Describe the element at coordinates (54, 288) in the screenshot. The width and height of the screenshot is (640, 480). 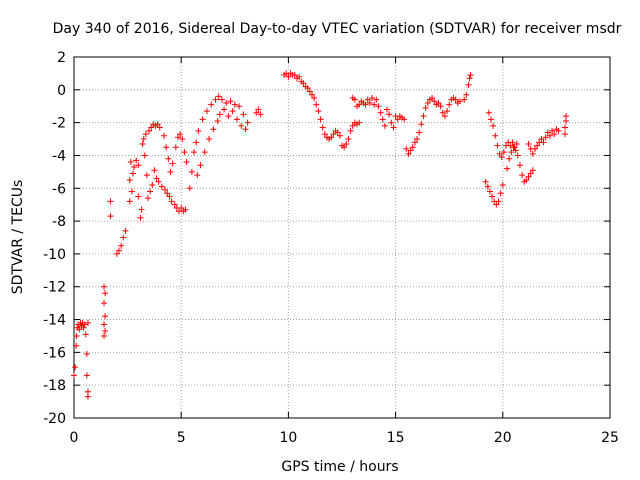
I see `y-tick-label: -12` at that location.